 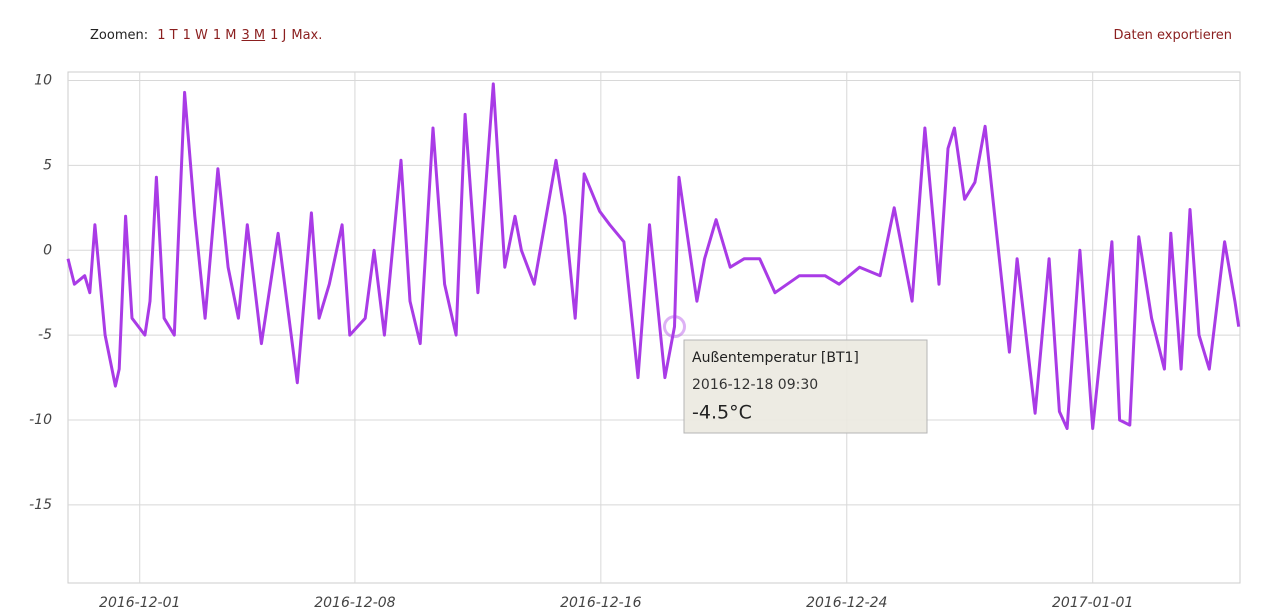 I want to click on y-tick-label: 5, so click(x=47, y=165).